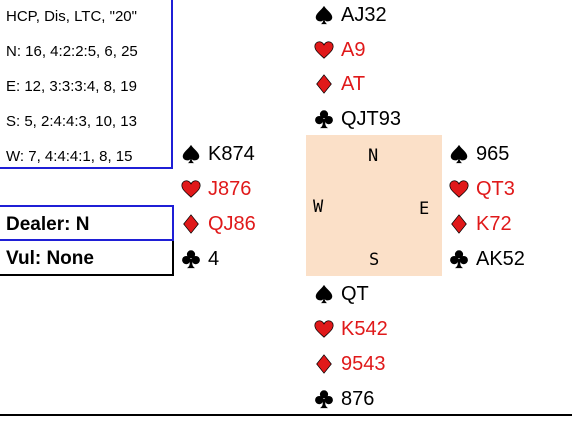 The width and height of the screenshot is (572, 421). Describe the element at coordinates (358, 399) in the screenshot. I see `south-clubs-cards: 876` at that location.